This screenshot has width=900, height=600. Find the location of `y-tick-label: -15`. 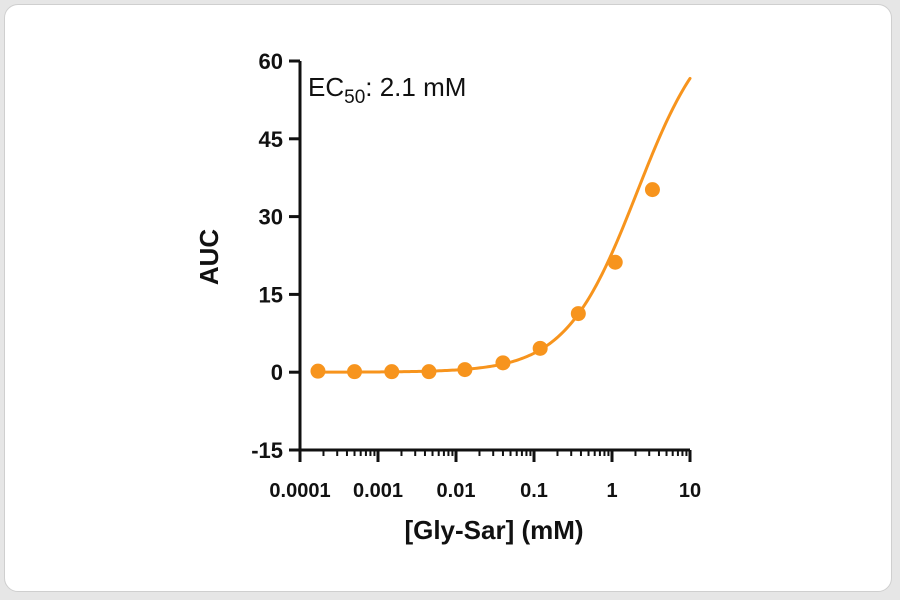

y-tick-label: -15 is located at coordinates (267, 450).